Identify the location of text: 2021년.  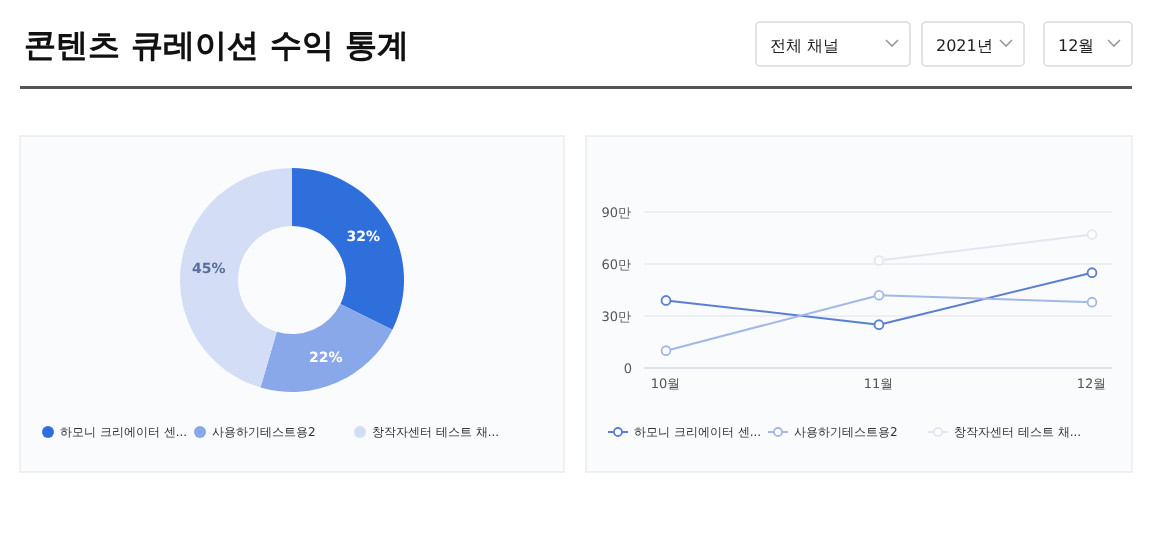
(964, 46).